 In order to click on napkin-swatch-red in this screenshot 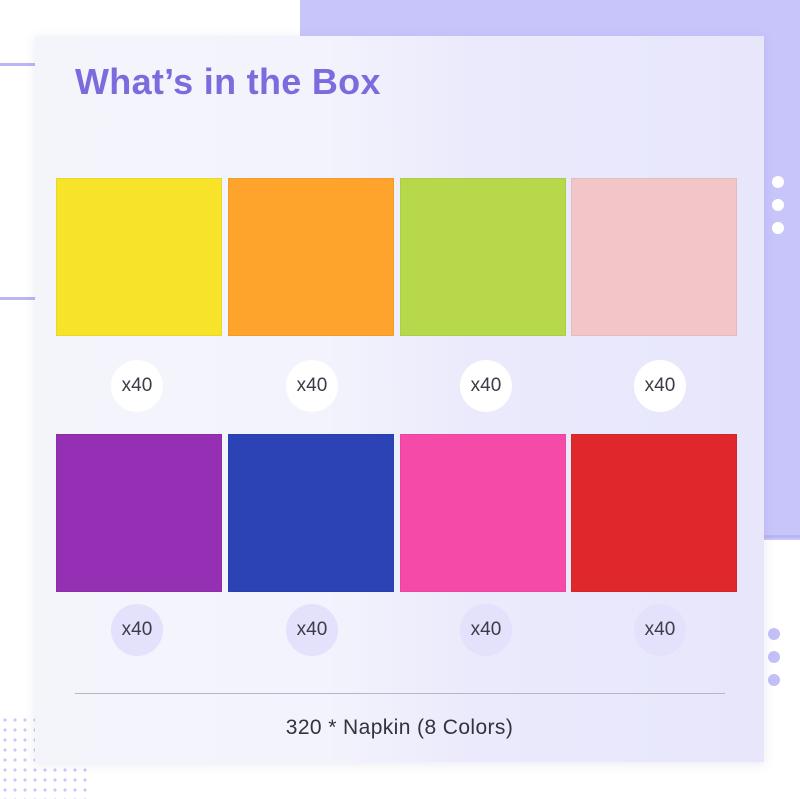, I will do `click(654, 513)`.